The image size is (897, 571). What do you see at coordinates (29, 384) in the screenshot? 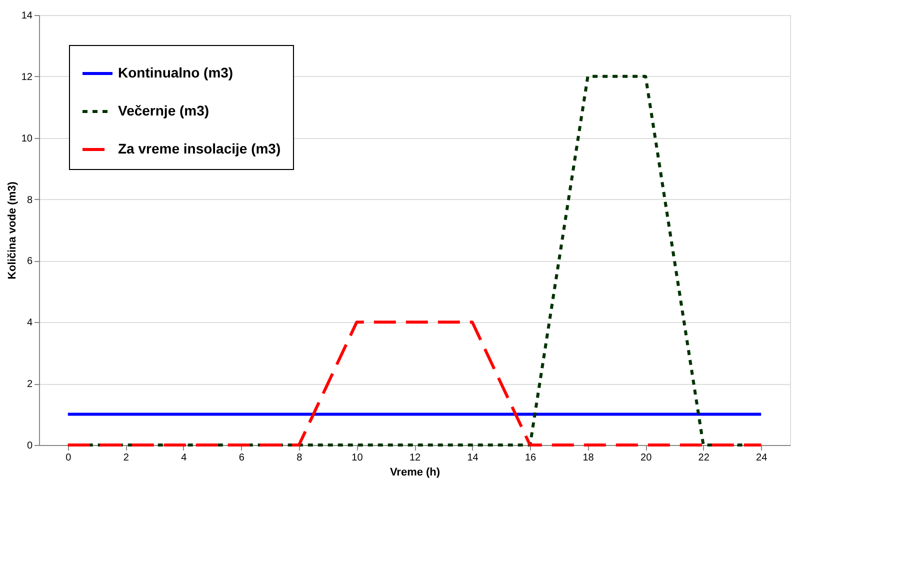
I see `y-tick-label: 2` at bounding box center [29, 384].